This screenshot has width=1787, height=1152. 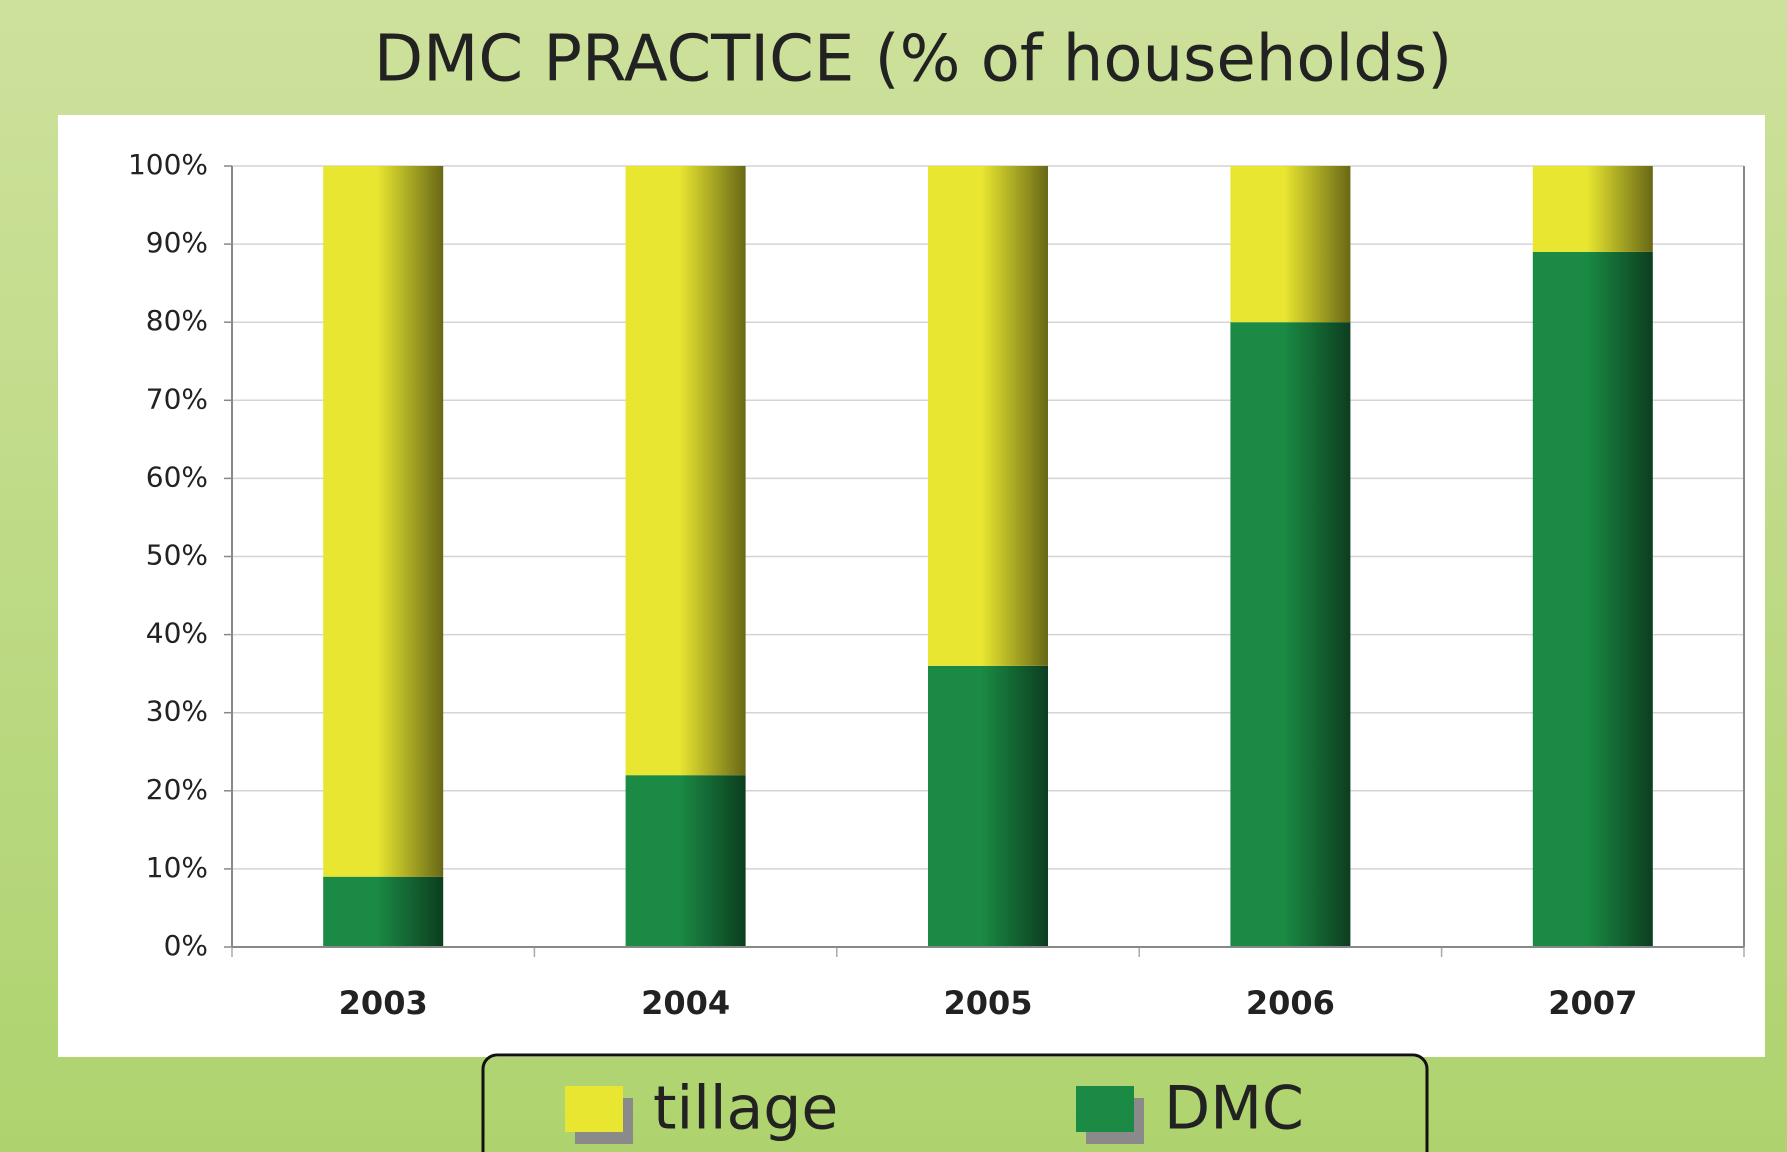 What do you see at coordinates (186, 945) in the screenshot?
I see `y-tick-label: 0%` at bounding box center [186, 945].